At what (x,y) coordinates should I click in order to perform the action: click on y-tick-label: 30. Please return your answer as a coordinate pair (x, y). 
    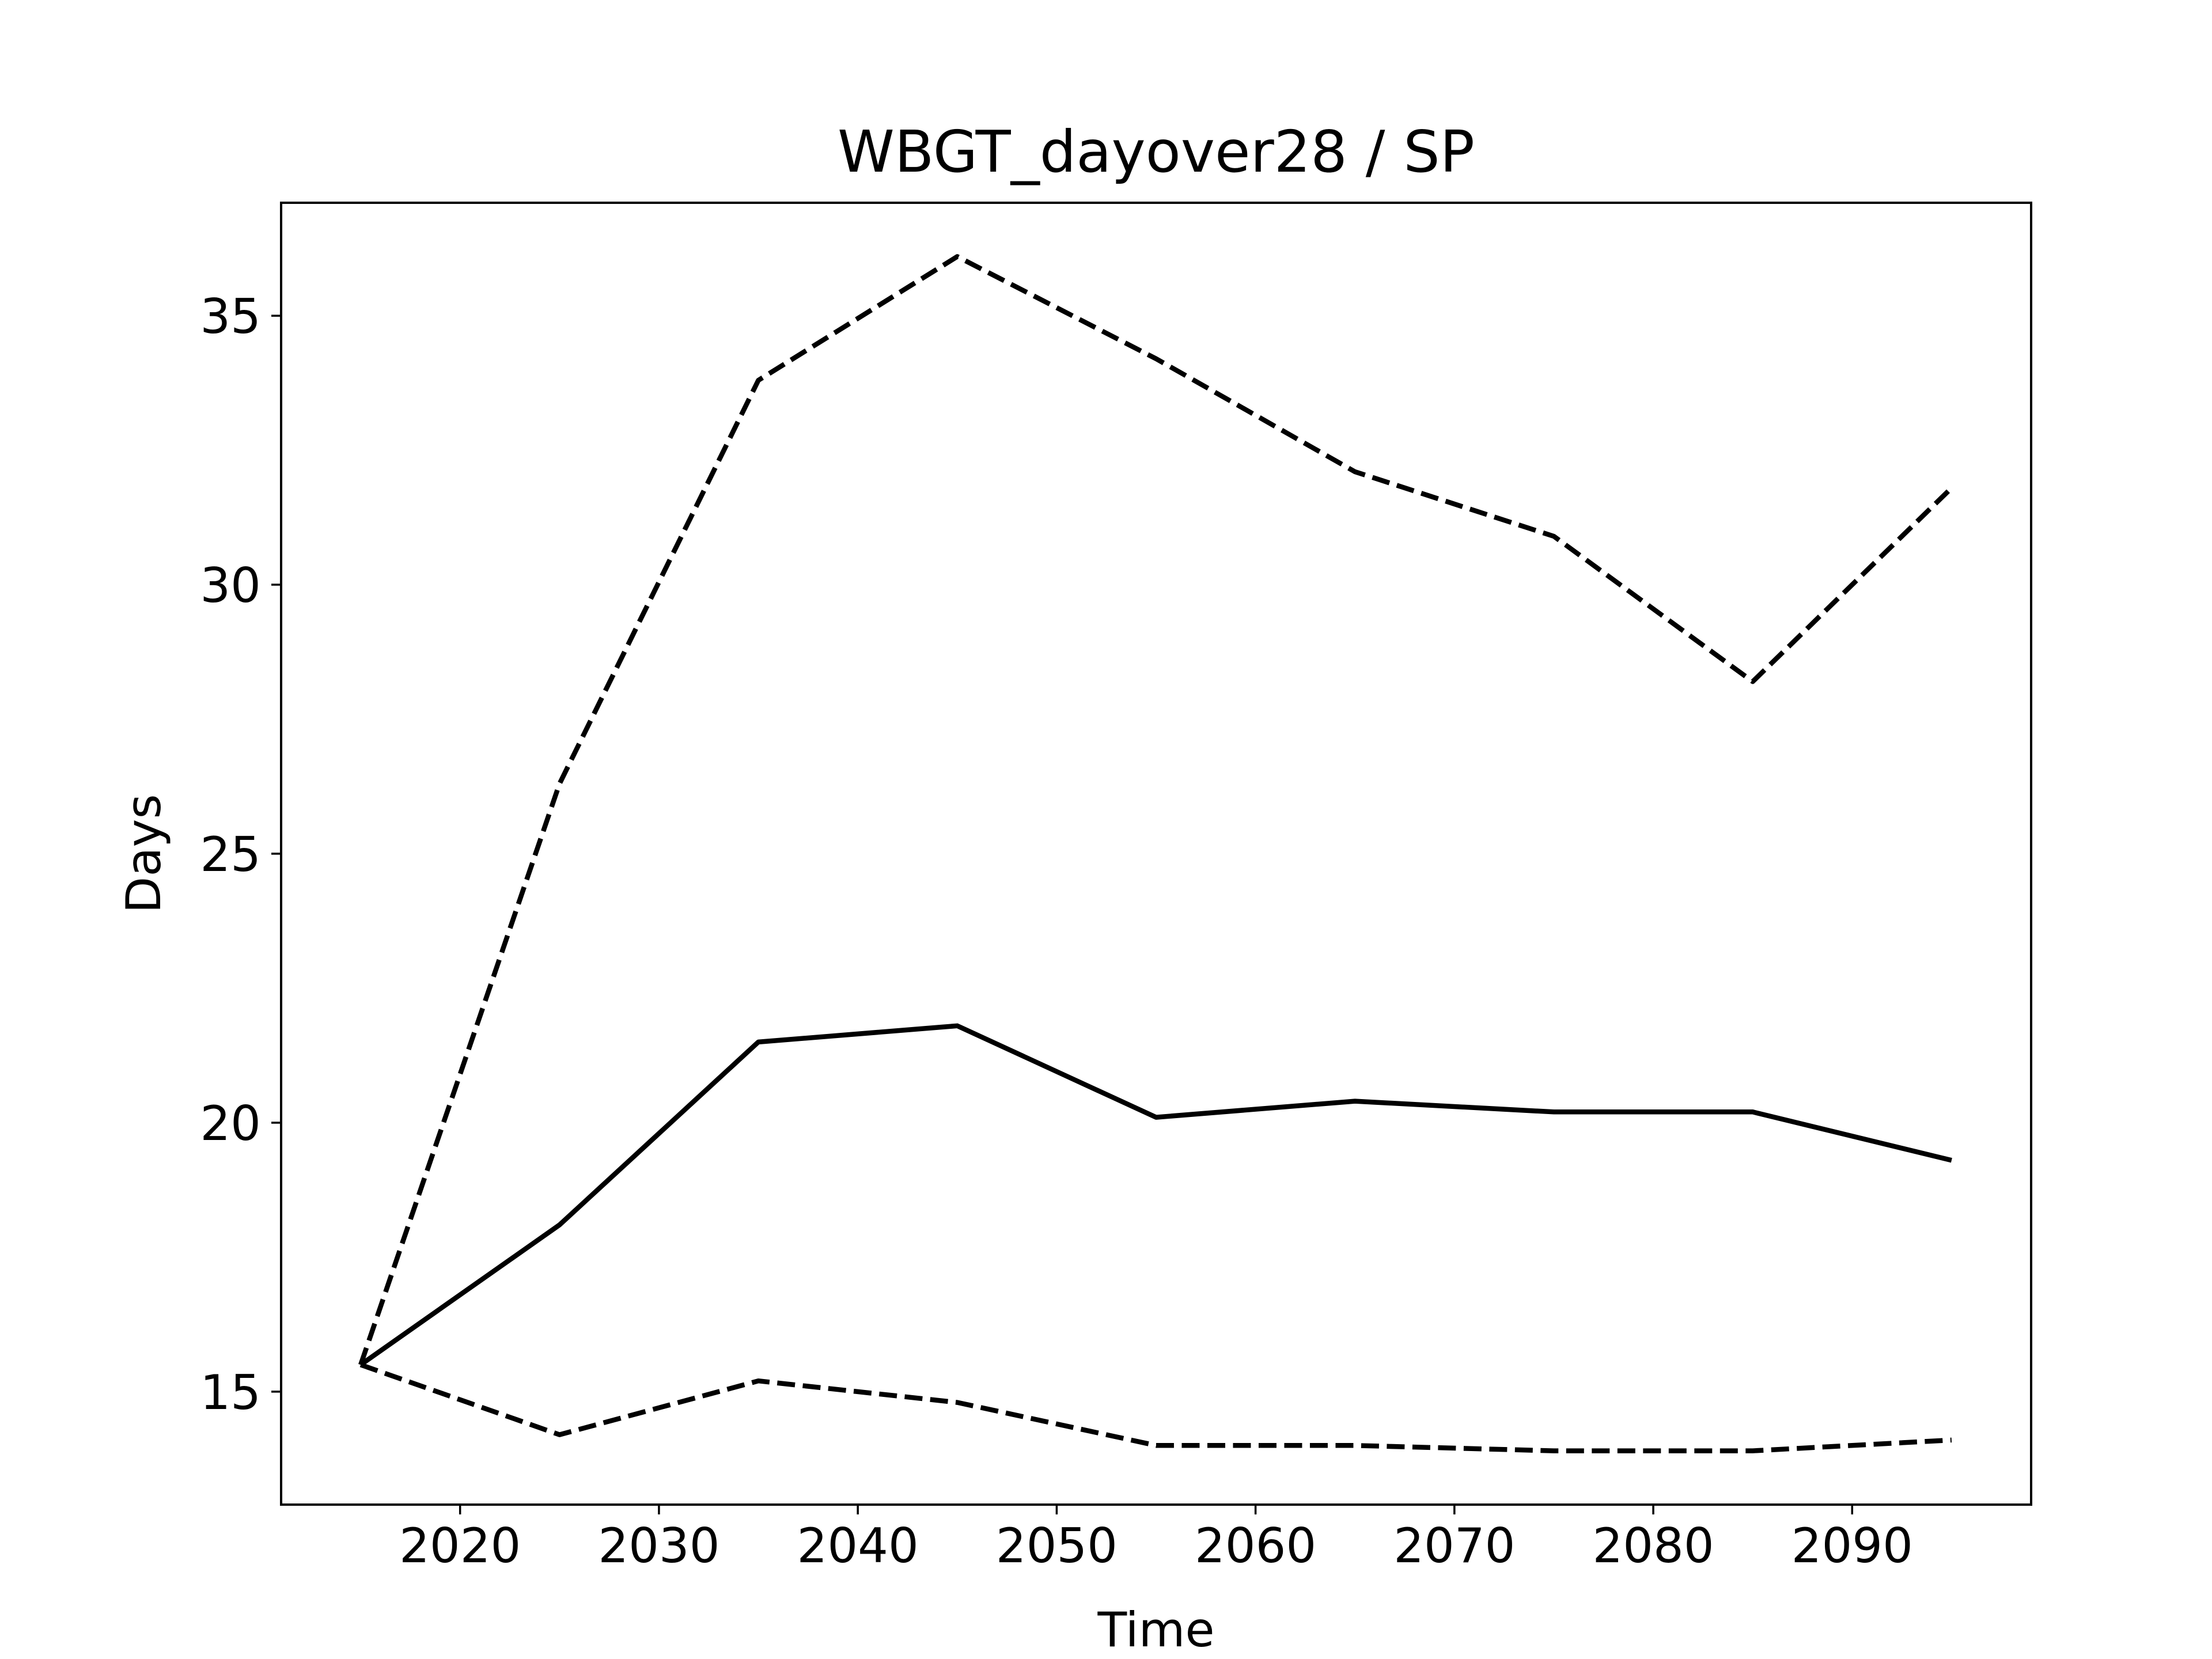
    Looking at the image, I should click on (230, 585).